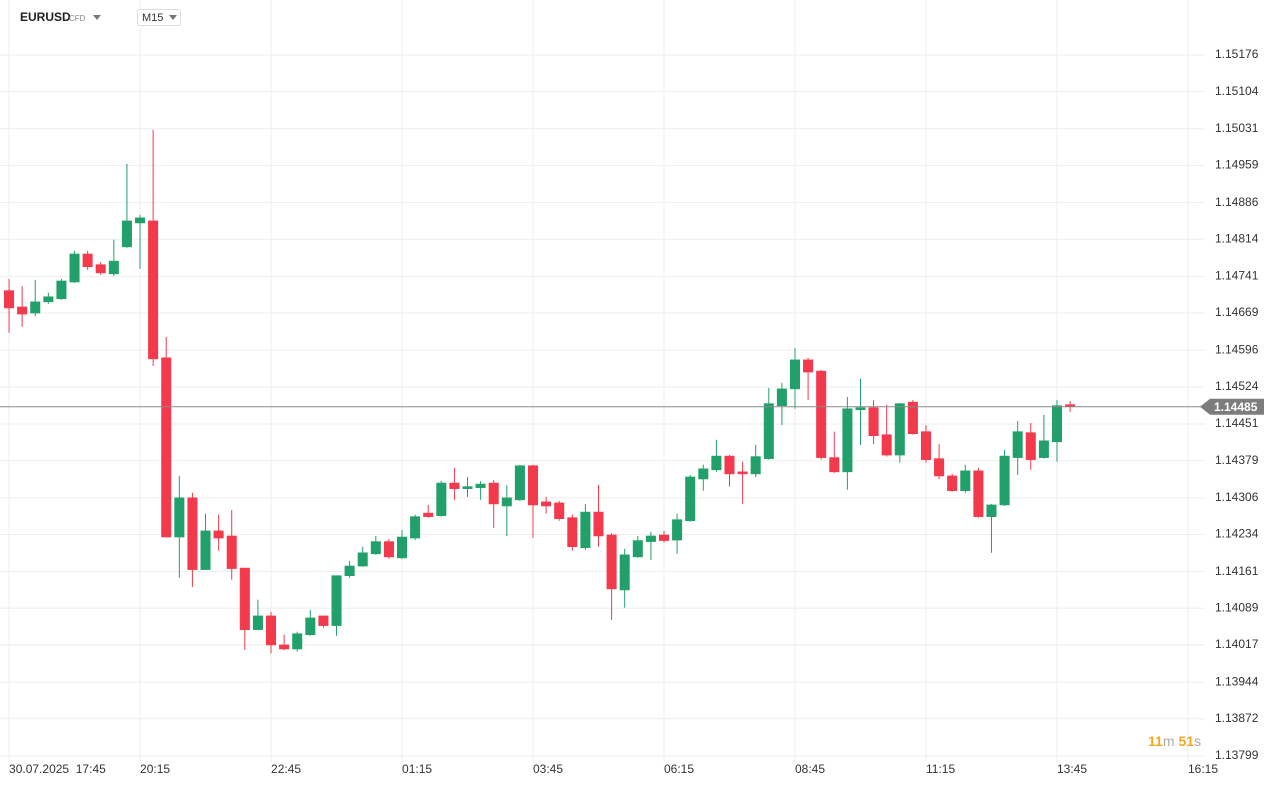 This screenshot has width=1275, height=787. What do you see at coordinates (679, 769) in the screenshot?
I see `x-tick-label: 06:15` at bounding box center [679, 769].